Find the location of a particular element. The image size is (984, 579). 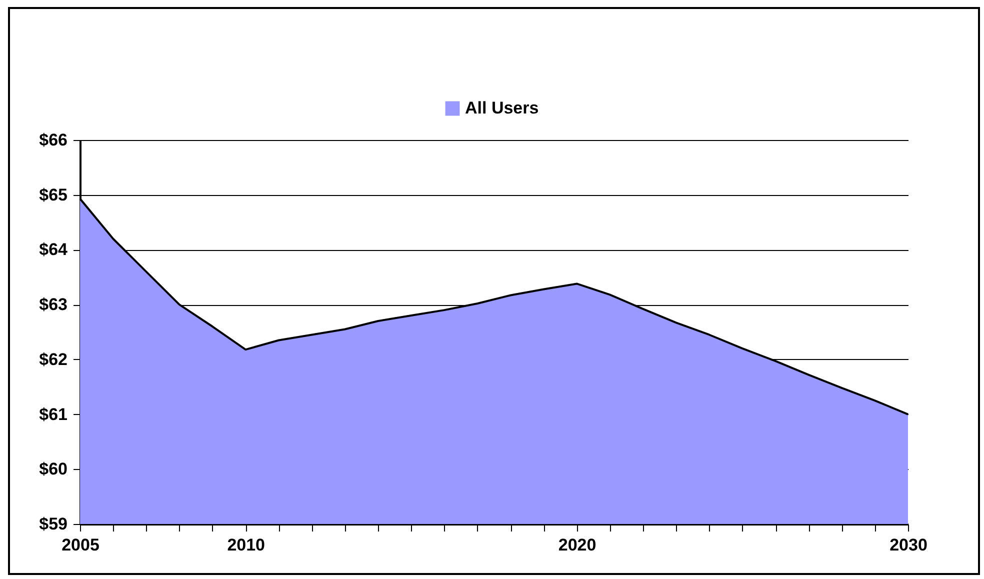

y-tick-label: $61 is located at coordinates (53, 414).